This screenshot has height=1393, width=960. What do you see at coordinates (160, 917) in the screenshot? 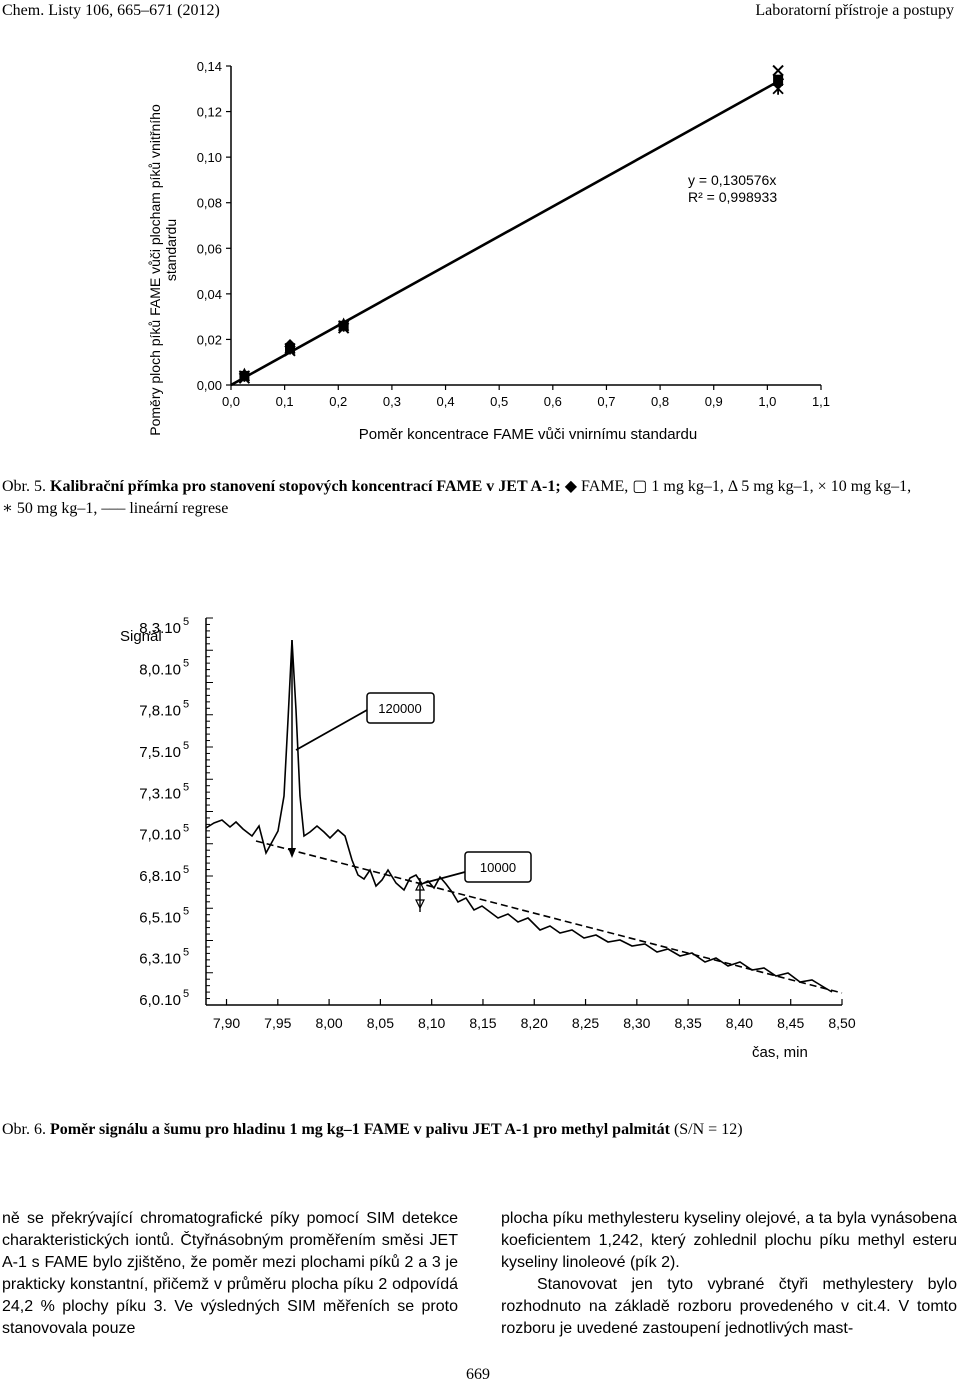
I see `y-tick-label: 6,5.10` at bounding box center [160, 917].